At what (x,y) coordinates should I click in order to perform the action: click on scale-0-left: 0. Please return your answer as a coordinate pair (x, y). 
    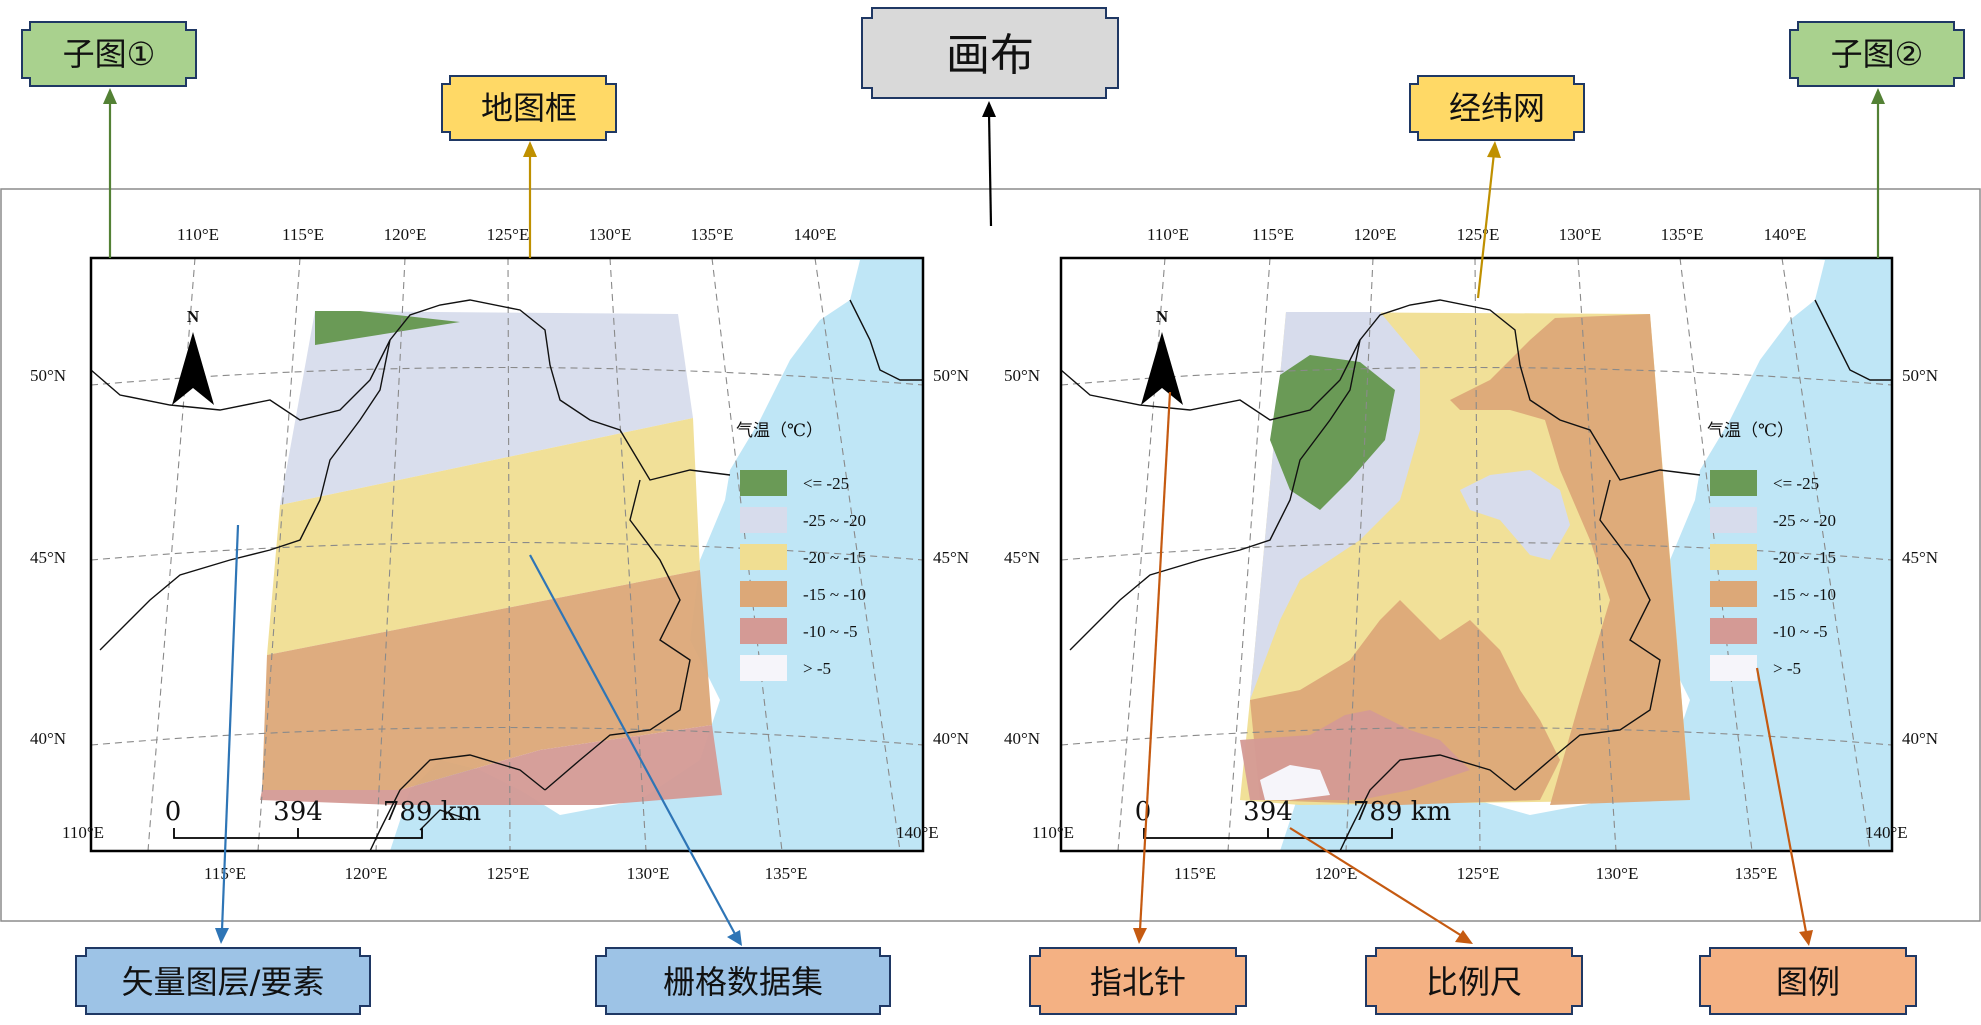
    Looking at the image, I should click on (173, 812).